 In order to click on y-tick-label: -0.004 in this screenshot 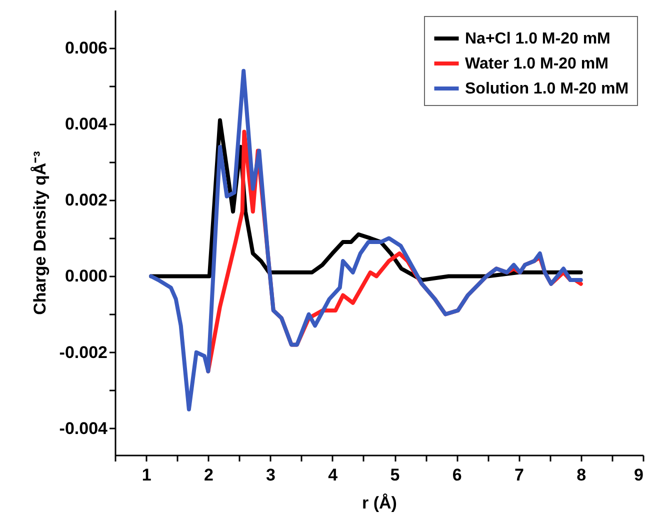, I will do `click(83, 428)`.